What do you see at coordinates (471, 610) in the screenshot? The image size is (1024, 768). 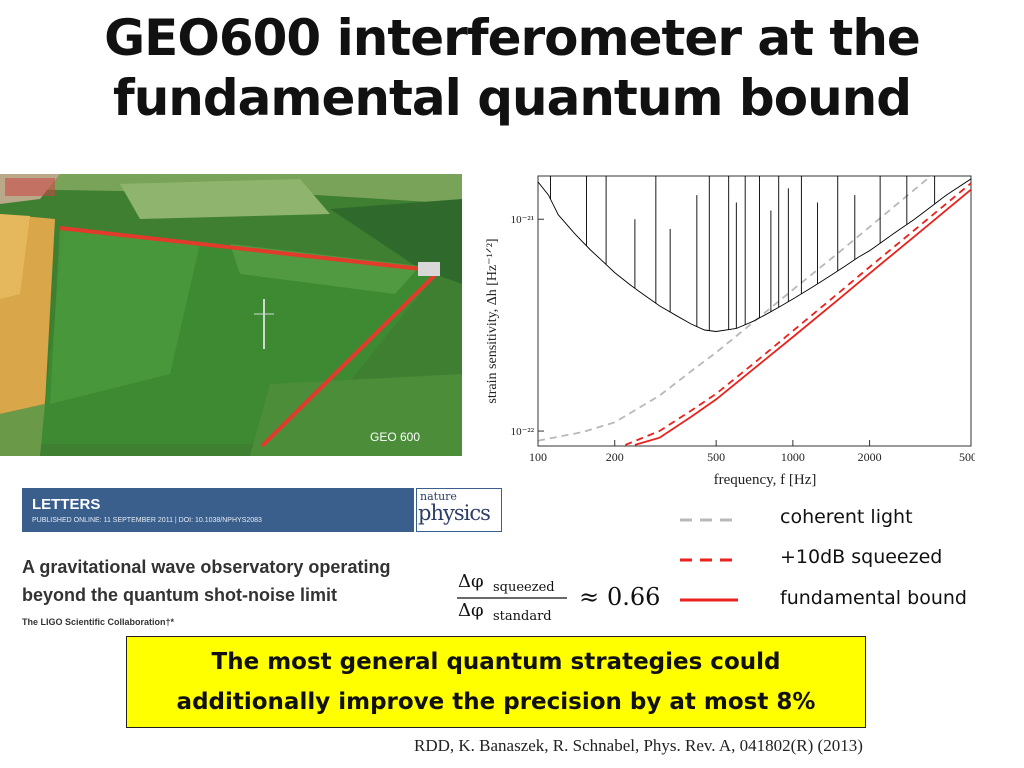 I see `formula-denominator-symbol: Δφ` at bounding box center [471, 610].